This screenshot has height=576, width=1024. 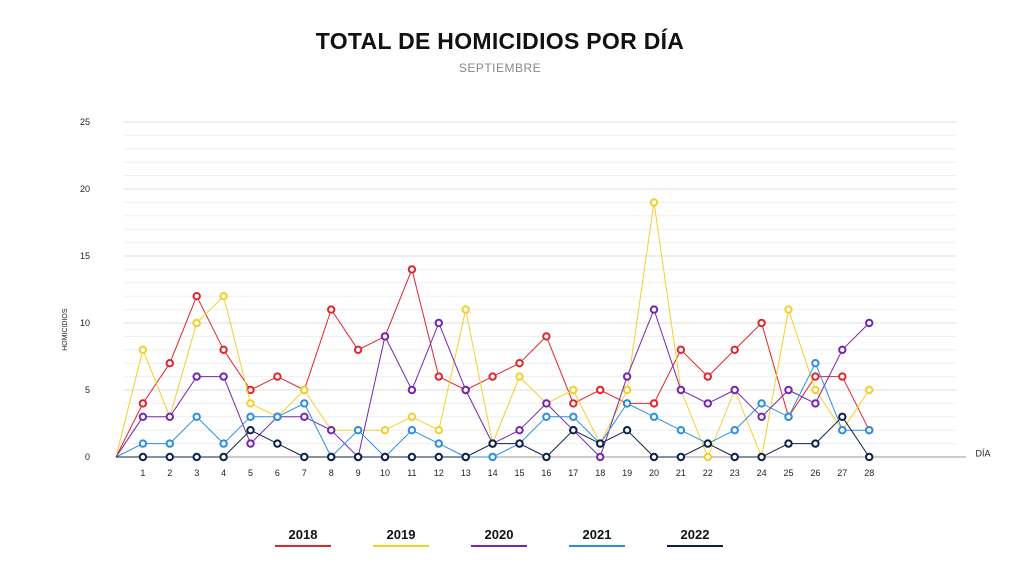 What do you see at coordinates (500, 41) in the screenshot?
I see `chart-title: TOTAL DE HOMICIDIOS POR DÍA` at bounding box center [500, 41].